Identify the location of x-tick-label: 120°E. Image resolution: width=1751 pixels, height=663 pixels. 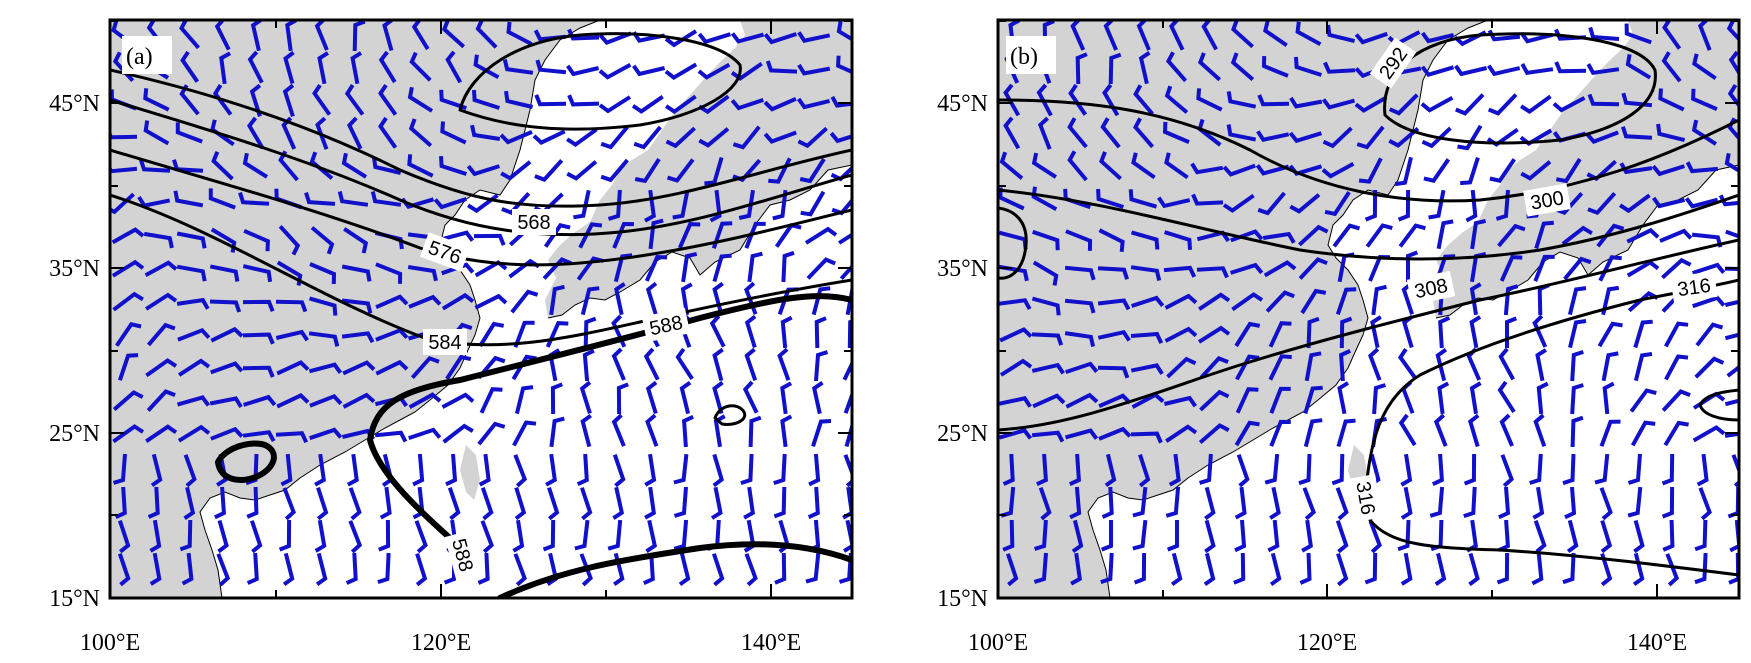
(1327, 643).